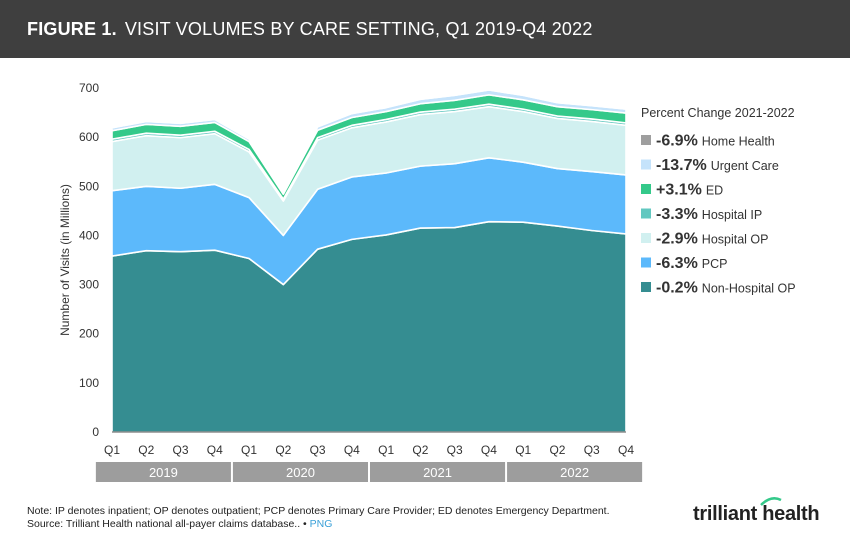 Image resolution: width=850 pixels, height=542 pixels. I want to click on legend-pct: -2.9%, so click(677, 239).